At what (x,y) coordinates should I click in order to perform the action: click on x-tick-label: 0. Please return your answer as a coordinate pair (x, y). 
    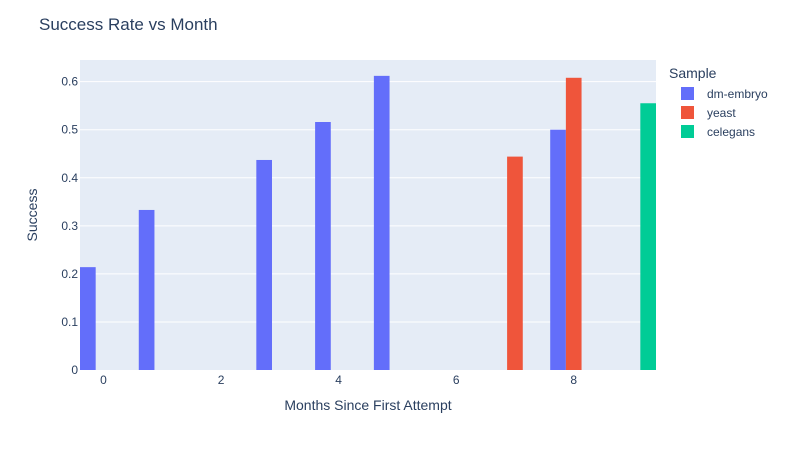
    Looking at the image, I should click on (103, 380).